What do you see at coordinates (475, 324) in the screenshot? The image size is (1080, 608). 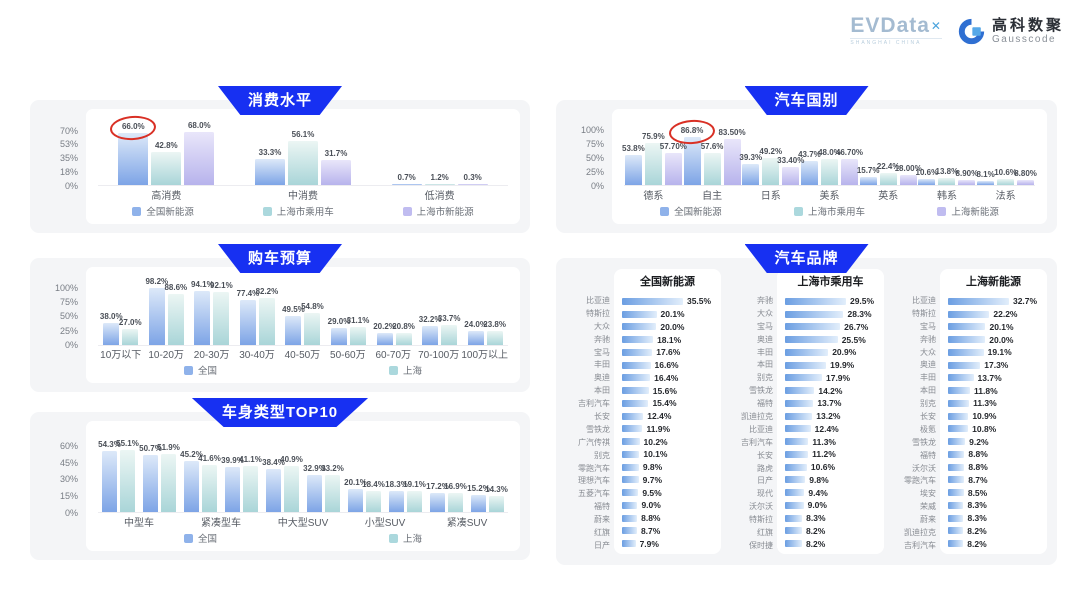 I see `bar-value-label: 24.0%` at bounding box center [475, 324].